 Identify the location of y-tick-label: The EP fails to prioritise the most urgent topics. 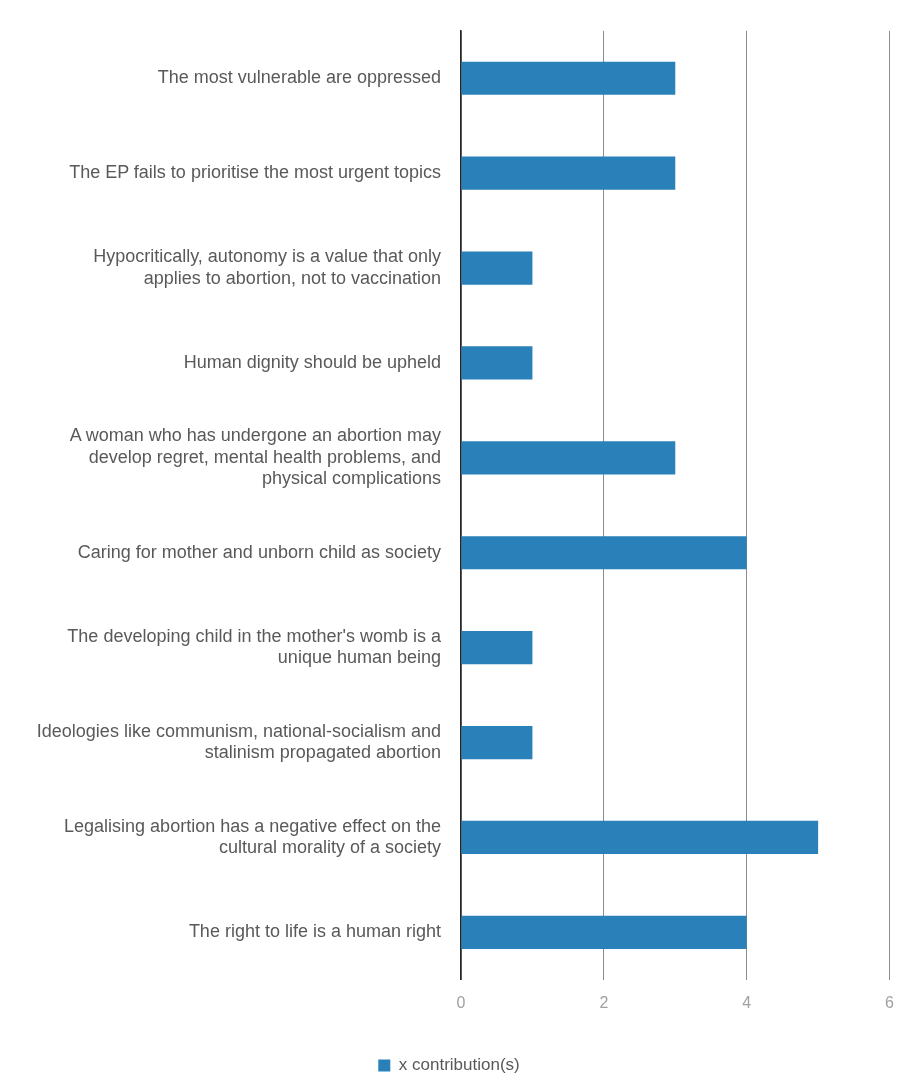
(255, 172).